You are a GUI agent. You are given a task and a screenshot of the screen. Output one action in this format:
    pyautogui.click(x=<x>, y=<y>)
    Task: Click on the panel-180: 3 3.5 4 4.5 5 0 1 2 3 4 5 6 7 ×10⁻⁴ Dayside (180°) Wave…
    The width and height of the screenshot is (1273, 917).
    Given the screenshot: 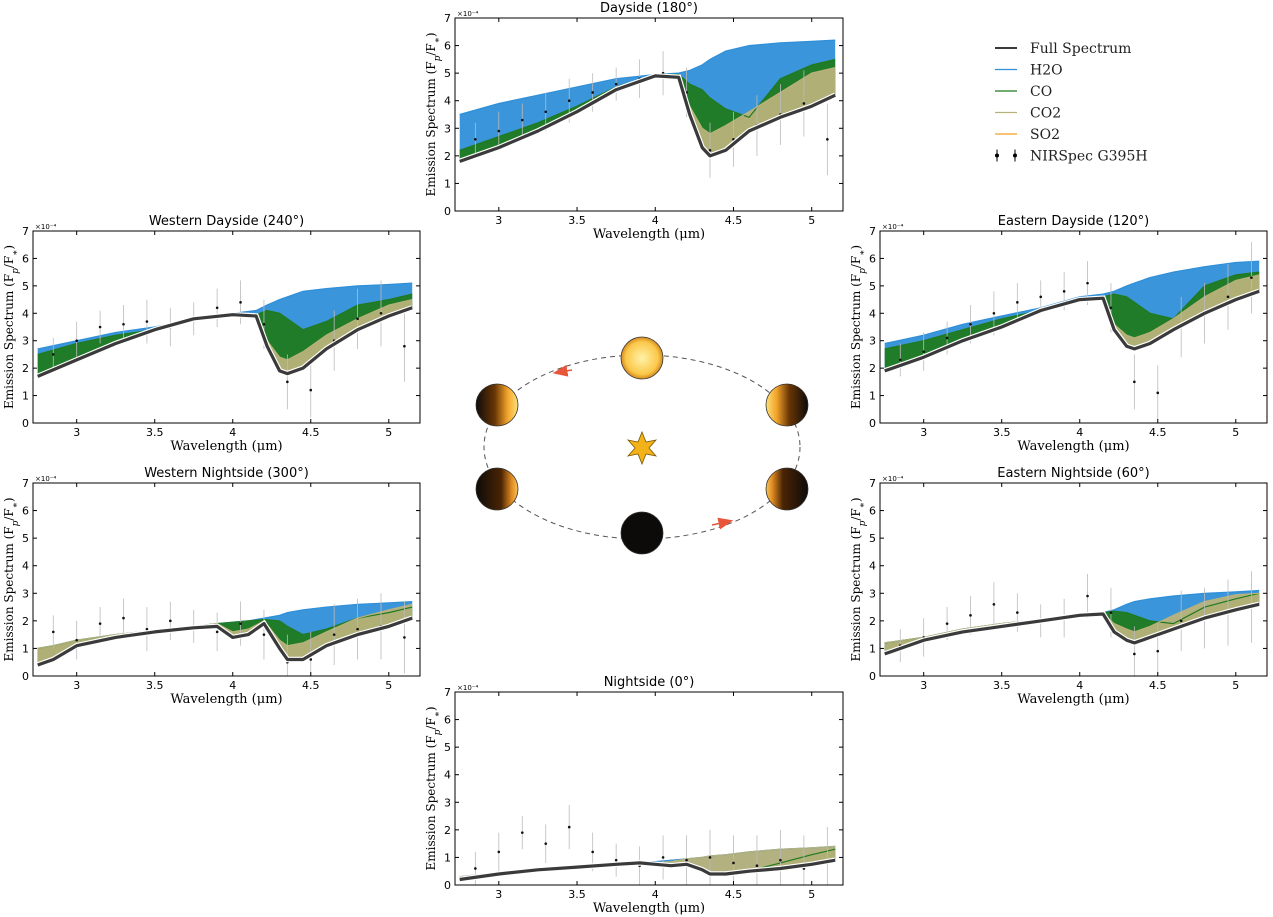 What is the action you would take?
    pyautogui.click(x=634, y=121)
    